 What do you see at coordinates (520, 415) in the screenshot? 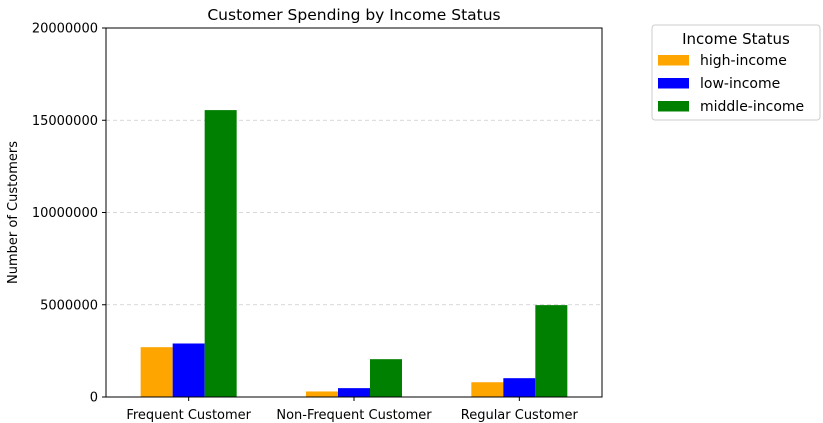
I see `x-tick-label: Regular Customer` at bounding box center [520, 415].